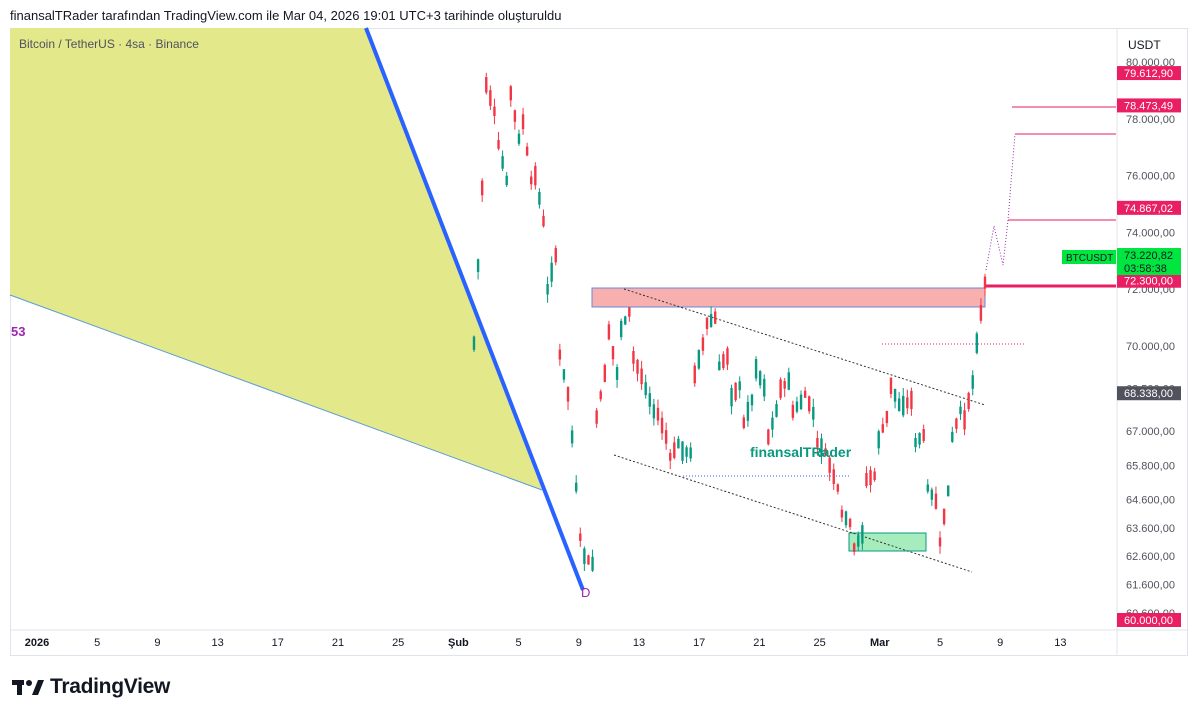 The width and height of the screenshot is (1200, 718). Describe the element at coordinates (1148, 74) in the screenshot. I see `price-label-0: 79.612,90` at that location.